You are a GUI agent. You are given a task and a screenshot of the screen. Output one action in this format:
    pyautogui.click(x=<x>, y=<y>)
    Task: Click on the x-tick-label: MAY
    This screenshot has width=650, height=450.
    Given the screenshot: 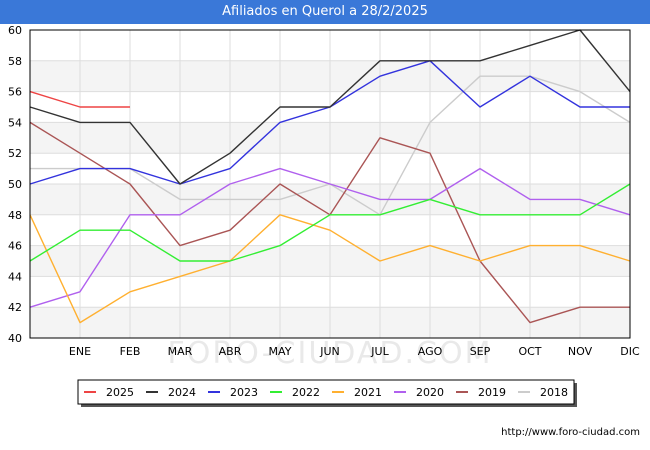 What is the action you would take?
    pyautogui.click(x=280, y=351)
    